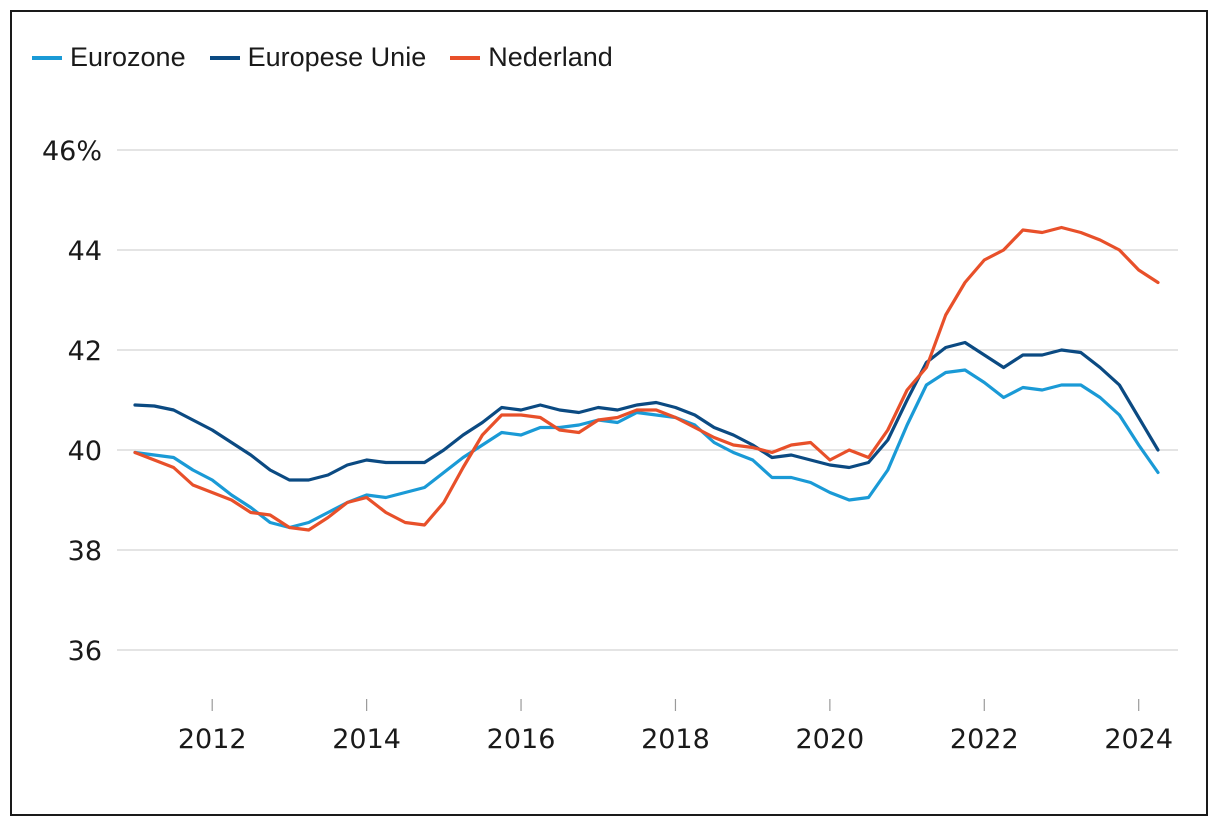 This screenshot has width=1220, height=828. What do you see at coordinates (224, 57) in the screenshot?
I see `legend-swatch-europese-unie` at bounding box center [224, 57].